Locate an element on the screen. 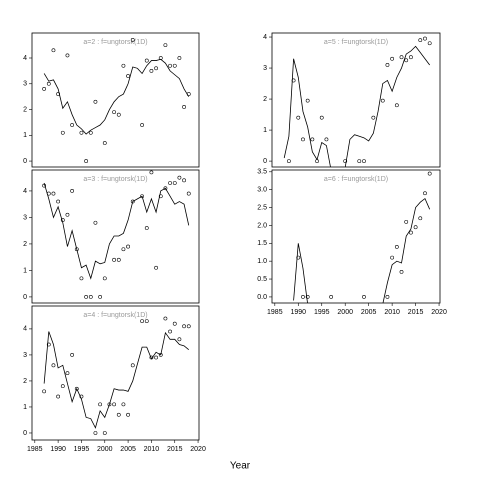 This screenshot has width=480, height=480. y-tick-label: 2.5 is located at coordinates (262, 207).